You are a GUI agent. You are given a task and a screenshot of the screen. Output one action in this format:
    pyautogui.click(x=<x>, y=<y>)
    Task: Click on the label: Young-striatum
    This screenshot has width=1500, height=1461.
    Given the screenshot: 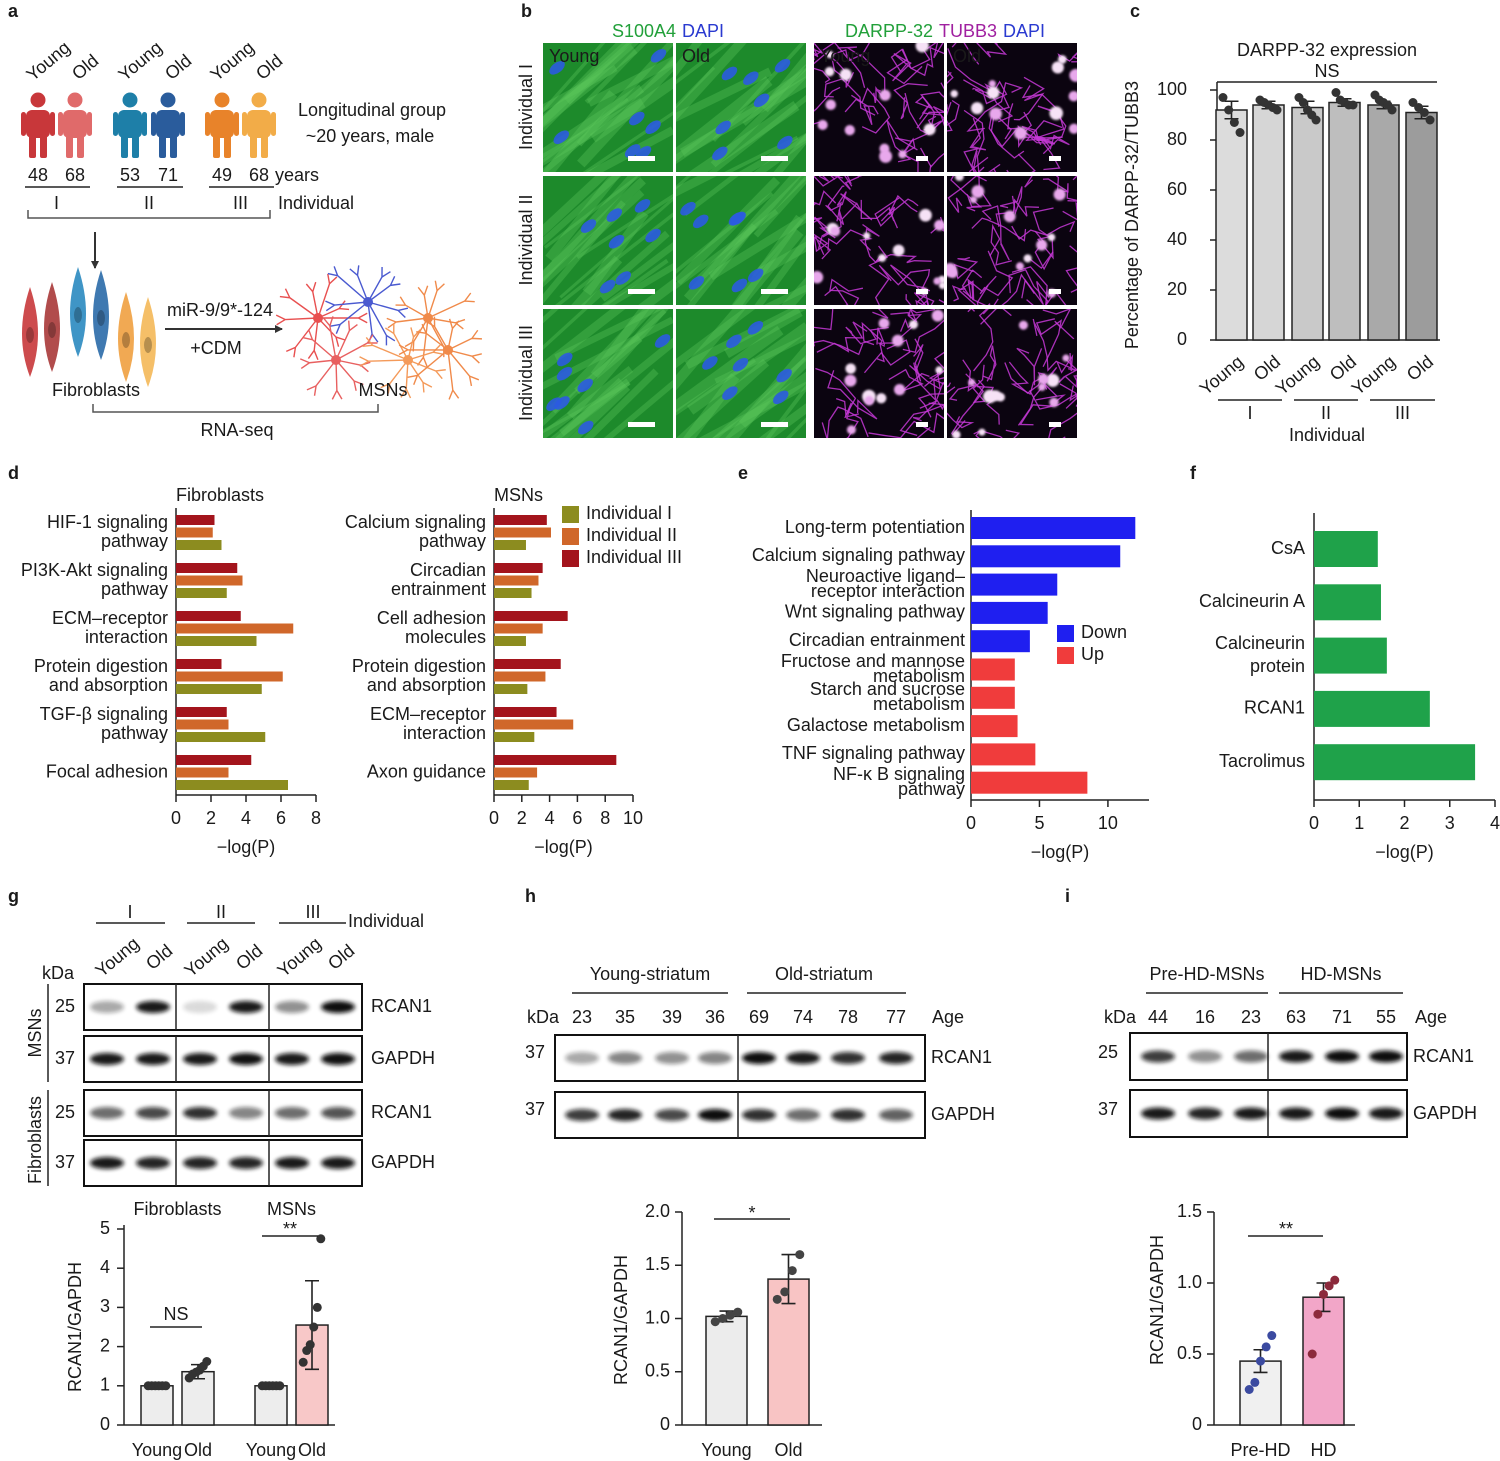 What is the action you would take?
    pyautogui.click(x=650, y=974)
    